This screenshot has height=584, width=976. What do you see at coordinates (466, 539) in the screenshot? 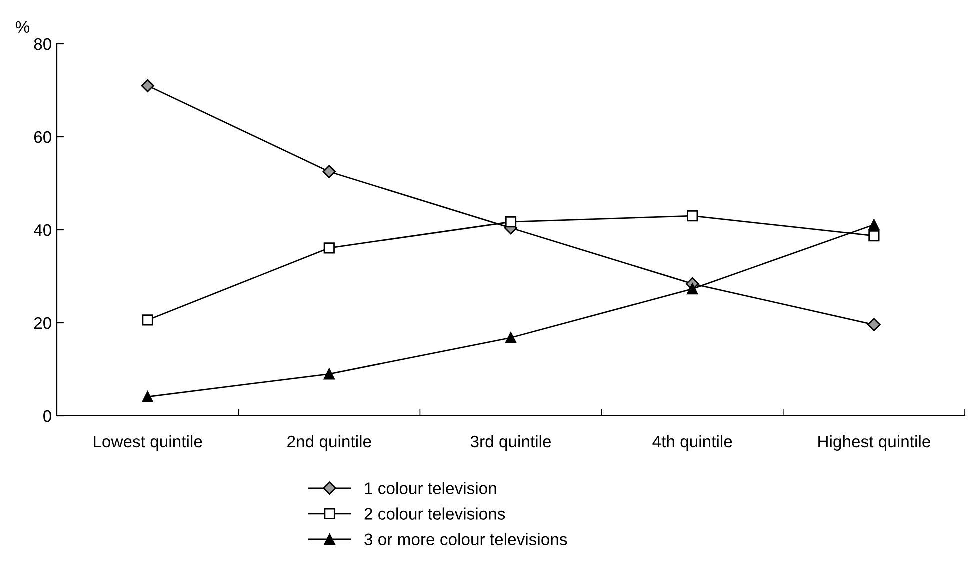
I see `legend-label: 3 or more colour televisions` at bounding box center [466, 539].